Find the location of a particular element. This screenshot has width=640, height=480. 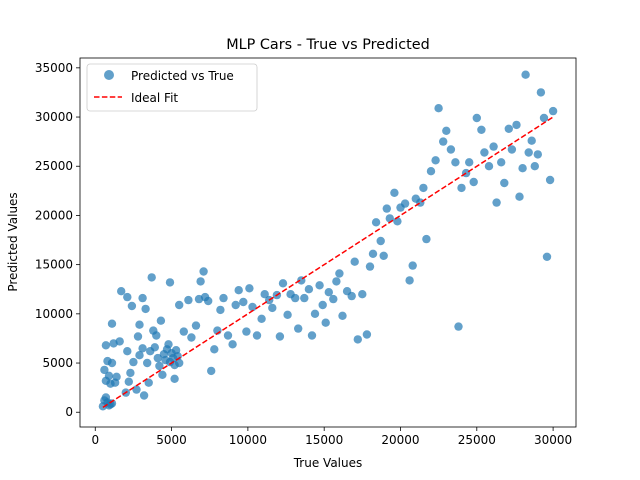

y-tick-label: 20000 is located at coordinates (54, 215).